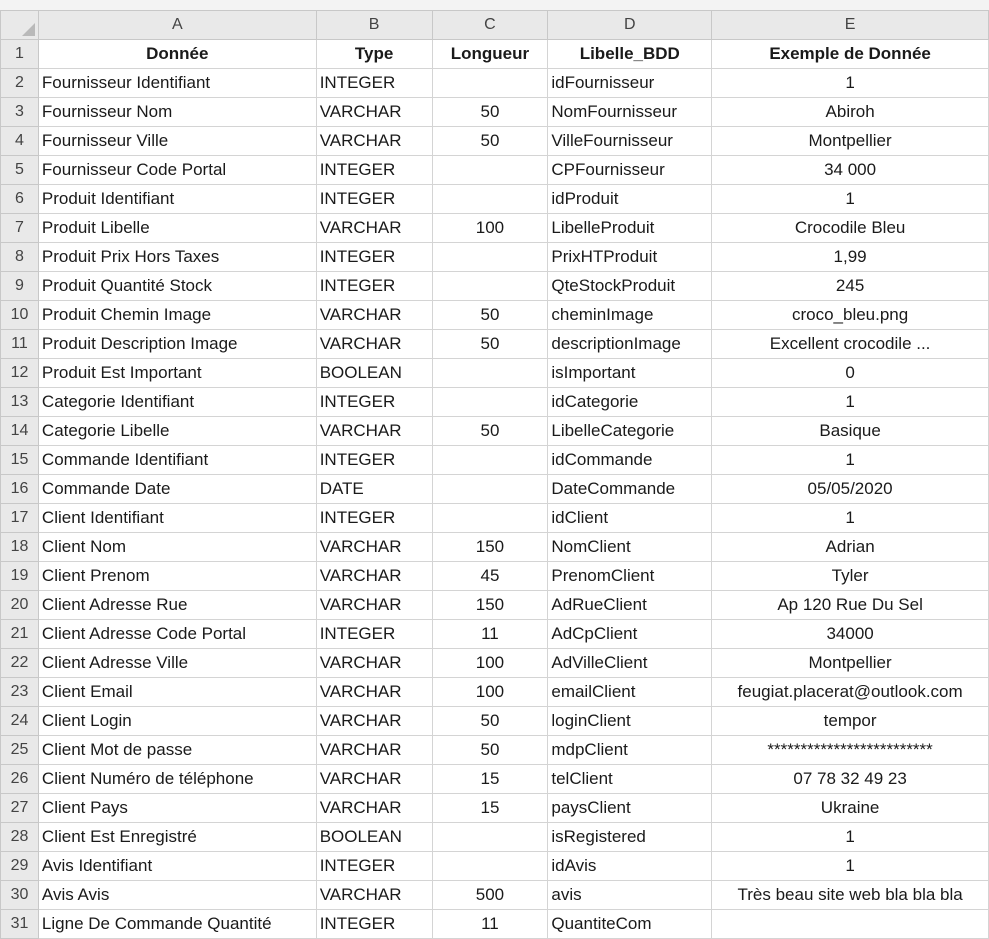 This screenshot has height=939, width=989. What do you see at coordinates (490, 634) in the screenshot?
I see `cell-longueur: 11` at bounding box center [490, 634].